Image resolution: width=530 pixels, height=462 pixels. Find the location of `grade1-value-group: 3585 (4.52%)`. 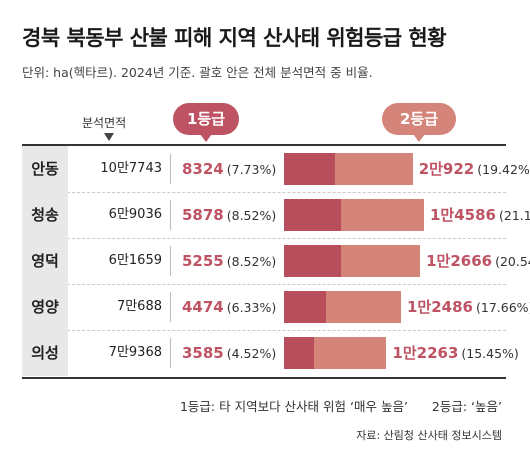

grade1-value-group: 3585 (4.52%) is located at coordinates (229, 353).